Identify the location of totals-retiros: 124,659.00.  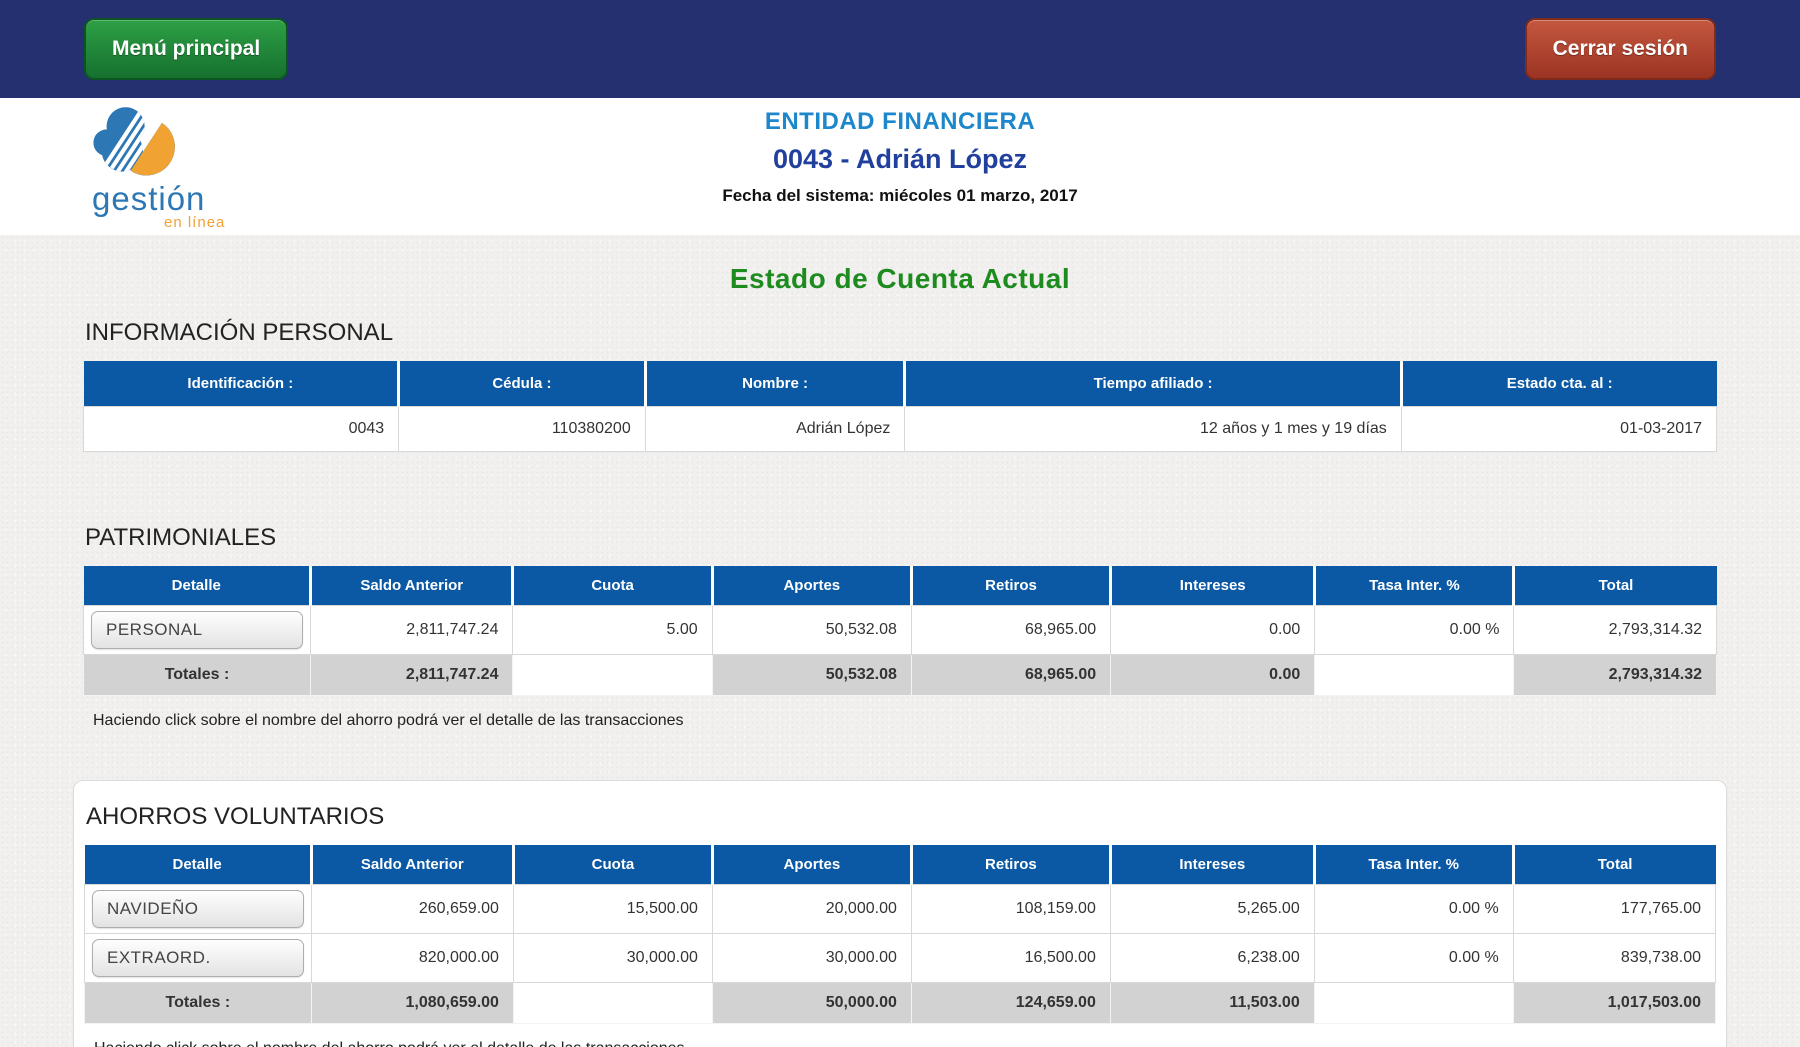
(1010, 1003).